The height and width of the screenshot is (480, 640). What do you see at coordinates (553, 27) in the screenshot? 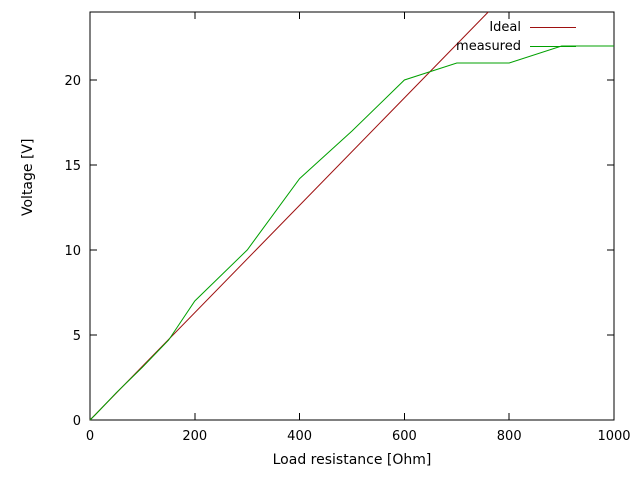
I see `legend-swatch-ideal` at bounding box center [553, 27].